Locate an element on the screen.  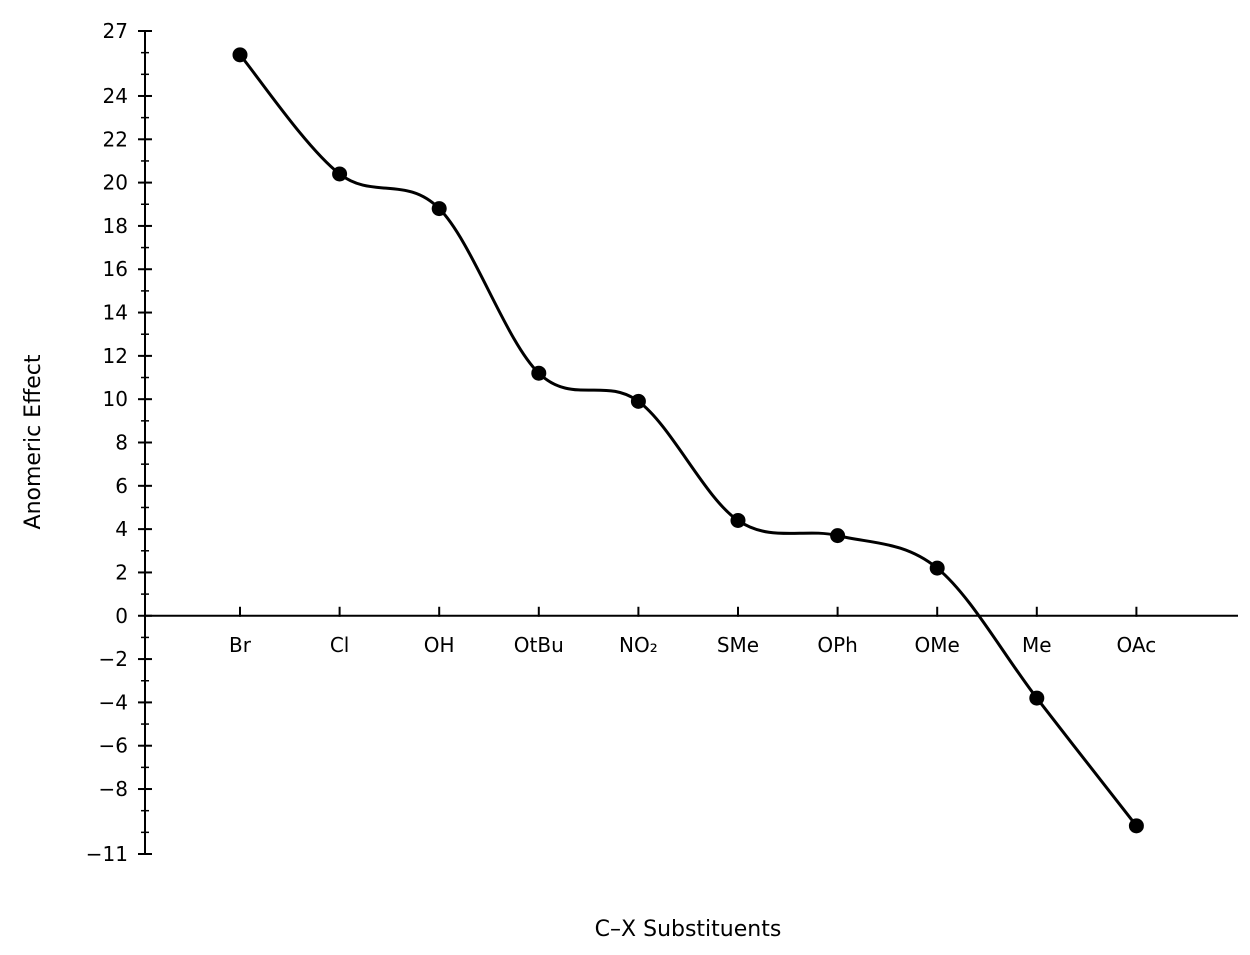
y-tick-label: 12 is located at coordinates (115, 356).